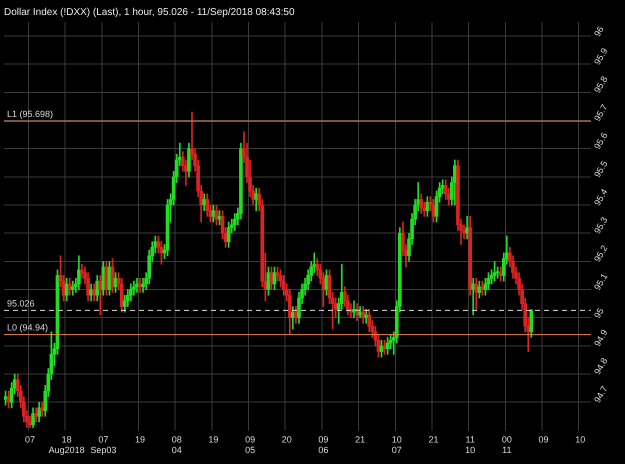 The image size is (625, 464). I want to click on x-tick-label: 10, so click(580, 439).